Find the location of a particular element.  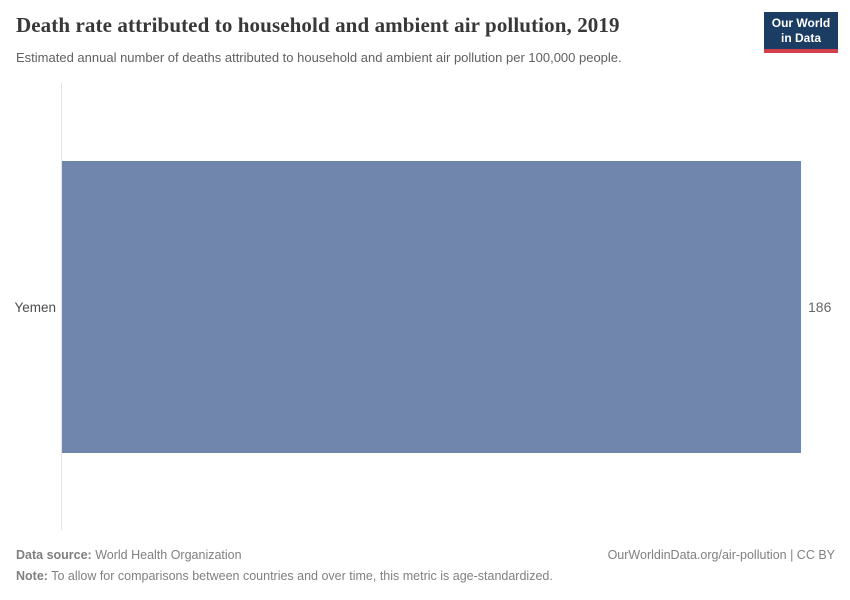

owid-logo-line1: Our World is located at coordinates (801, 23).